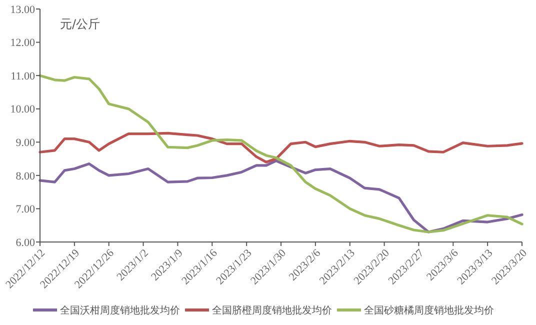  Describe the element at coordinates (26, 142) in the screenshot. I see `y-tick-label: 9.00` at that location.